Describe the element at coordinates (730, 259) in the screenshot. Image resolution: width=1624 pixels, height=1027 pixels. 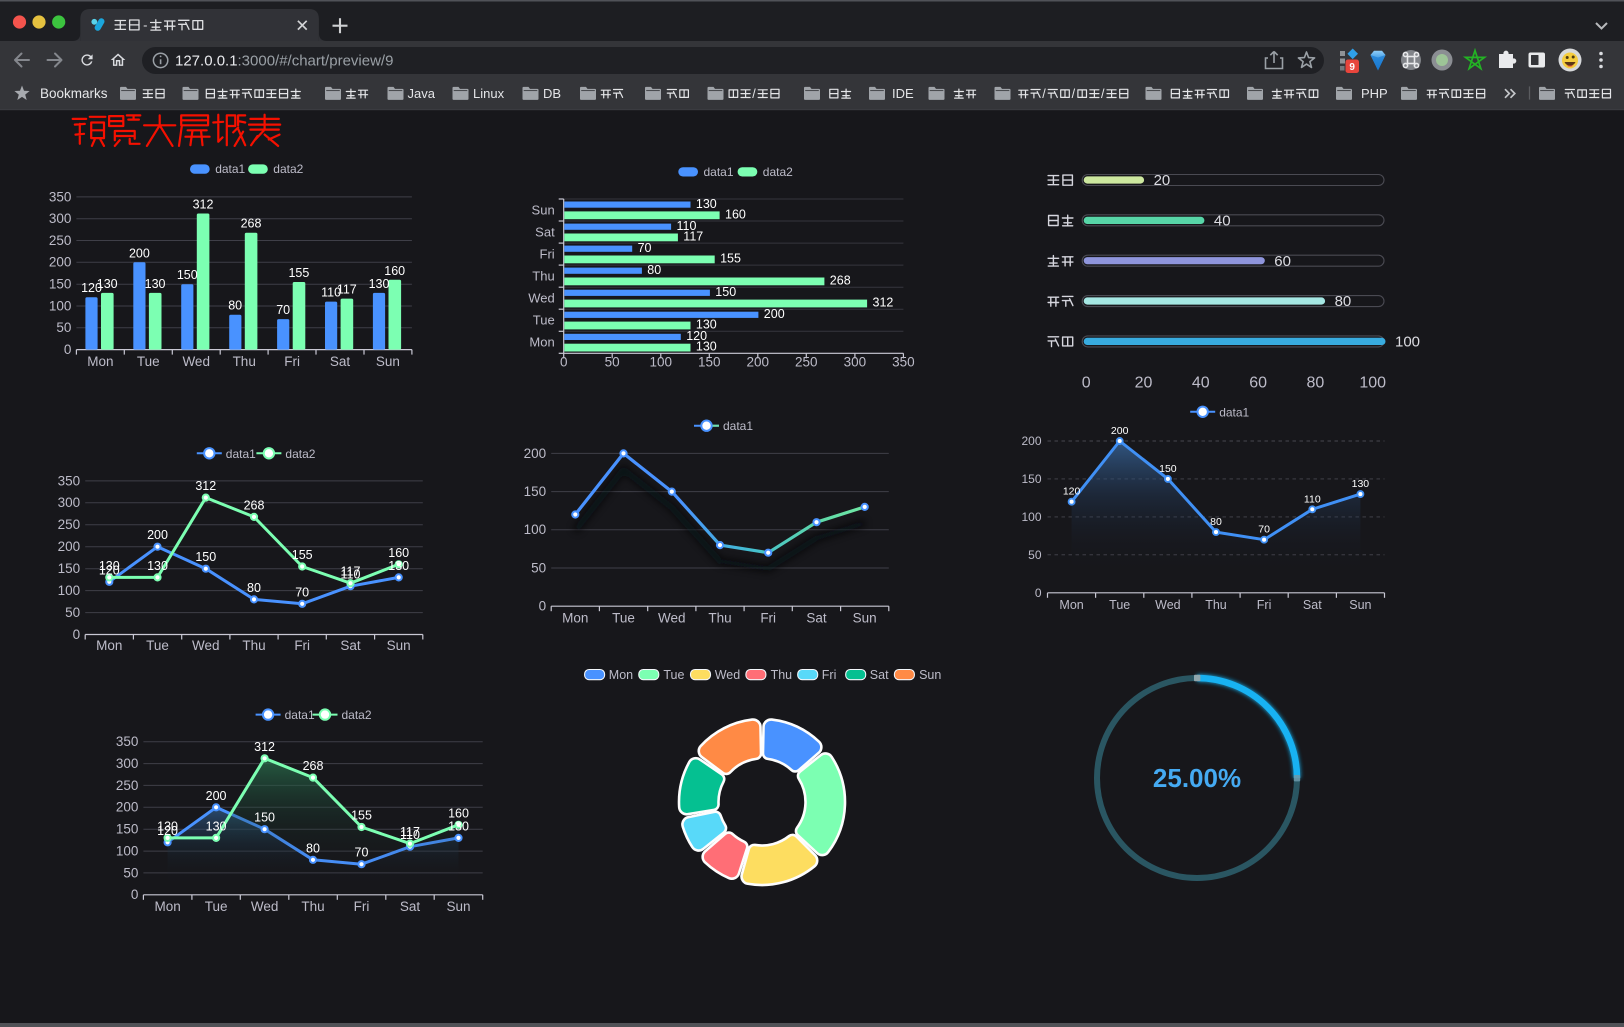
I see `svg-text: 155` at that location.